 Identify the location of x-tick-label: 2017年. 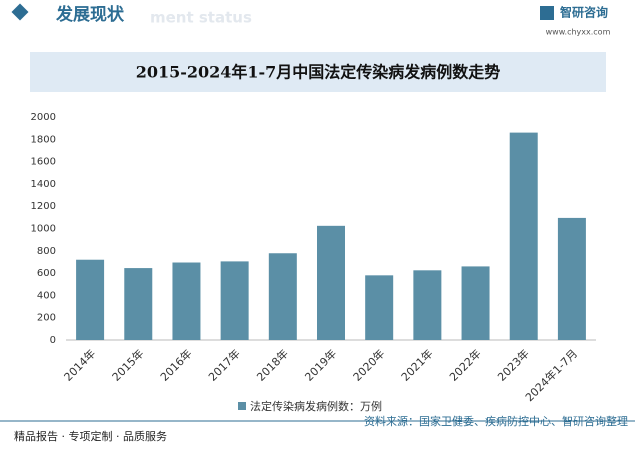
(223, 364).